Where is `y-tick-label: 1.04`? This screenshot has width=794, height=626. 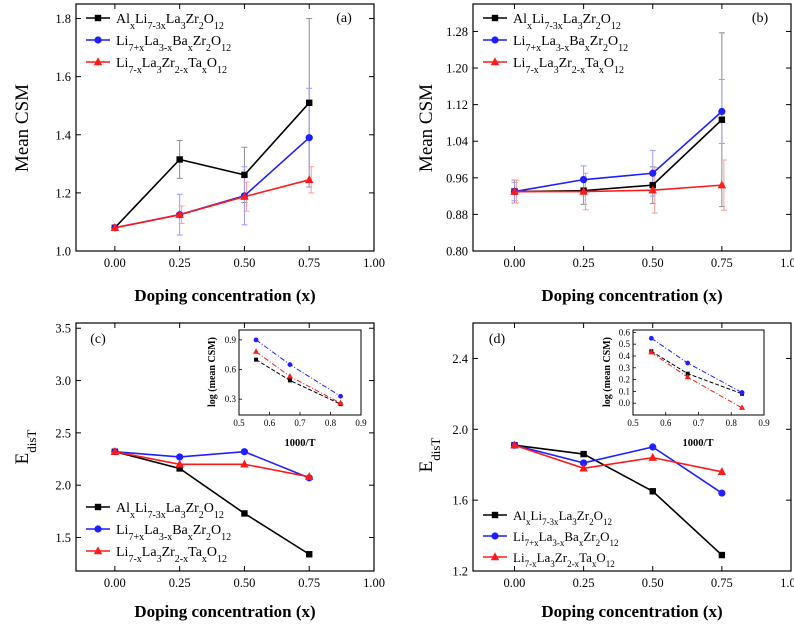 y-tick-label: 1.04 is located at coordinates (457, 142).